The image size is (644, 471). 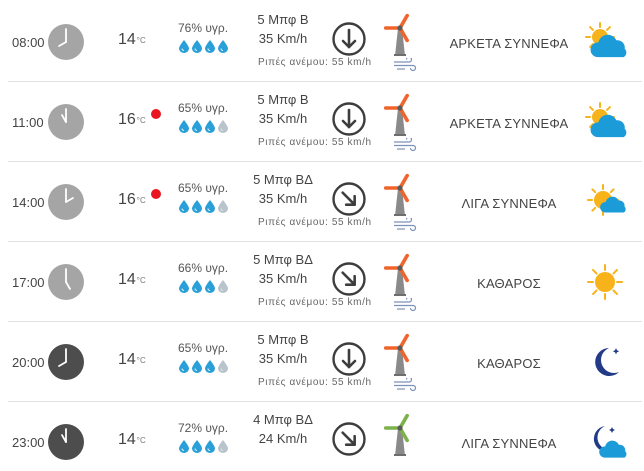 What do you see at coordinates (283, 419) in the screenshot?
I see `wind-beaufort: 4 Μπφ ΒΔ` at bounding box center [283, 419].